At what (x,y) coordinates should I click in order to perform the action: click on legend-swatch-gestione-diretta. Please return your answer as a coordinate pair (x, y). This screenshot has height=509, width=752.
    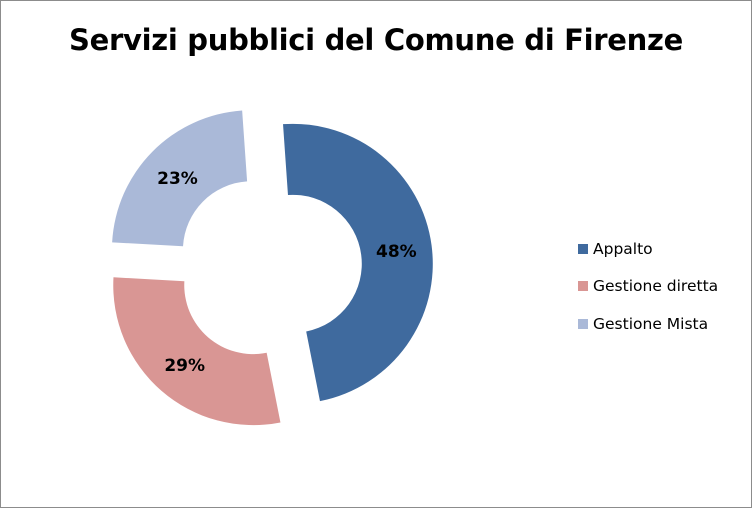
    Looking at the image, I should click on (583, 286).